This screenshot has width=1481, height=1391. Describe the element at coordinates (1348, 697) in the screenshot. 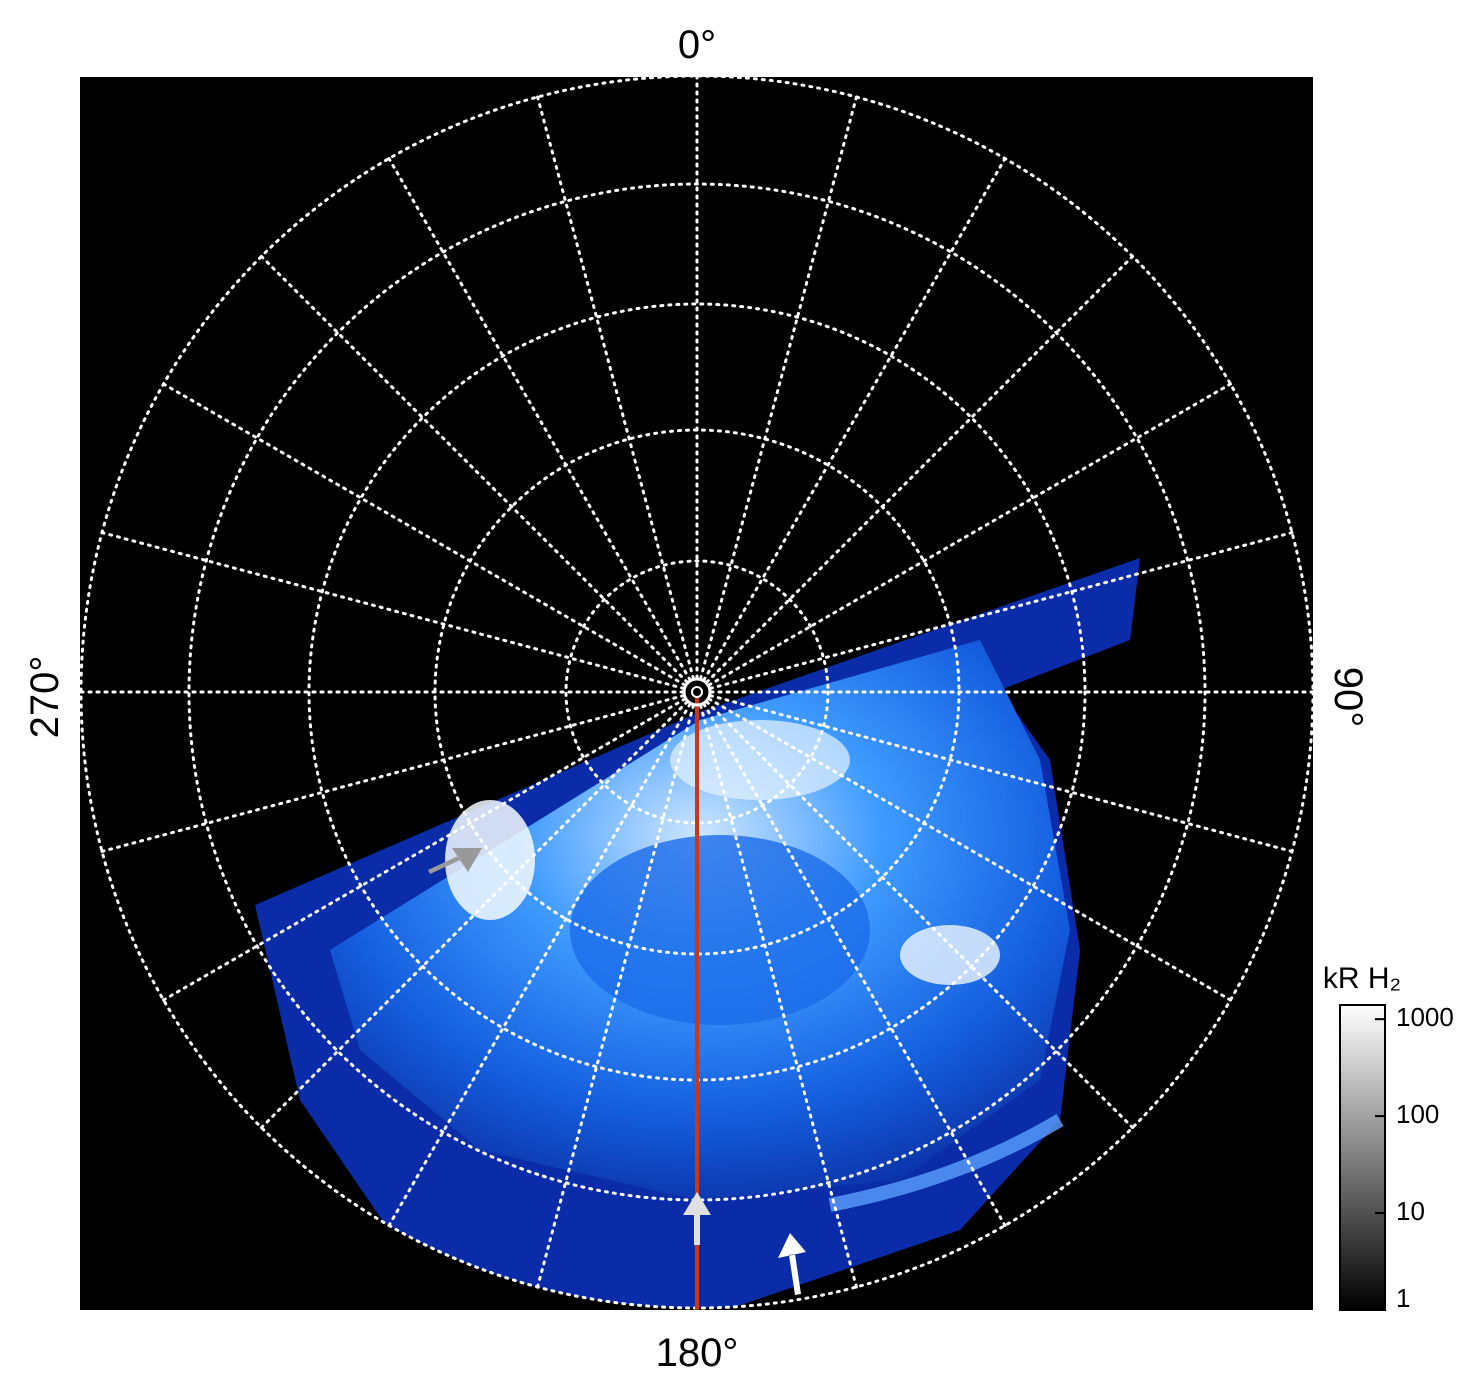

I see `longitude-label: 90°` at that location.